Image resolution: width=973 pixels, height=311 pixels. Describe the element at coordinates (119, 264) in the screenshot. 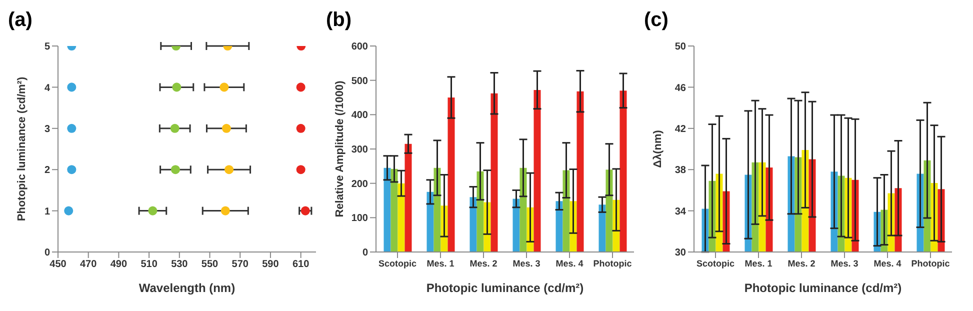

I see `x-tick-label: 490` at that location.